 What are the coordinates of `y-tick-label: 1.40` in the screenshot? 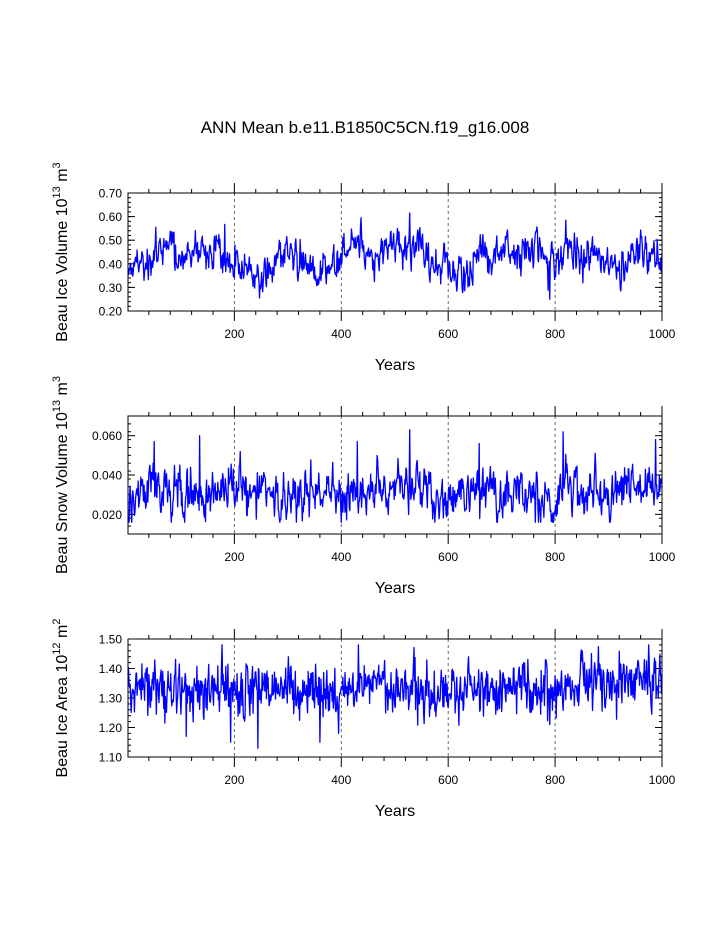 It's located at (111, 669).